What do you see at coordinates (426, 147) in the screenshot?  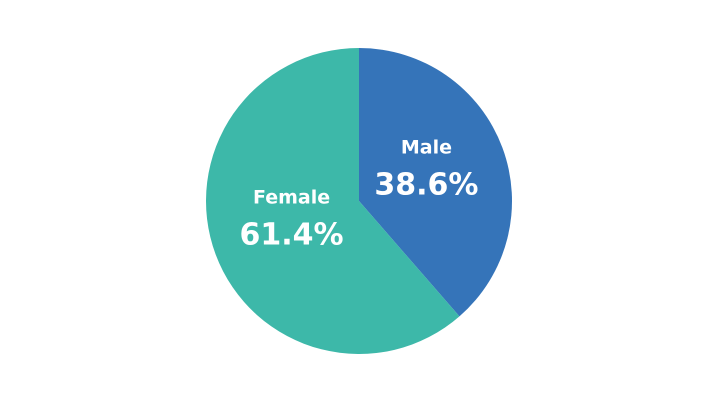 I see `slice-name: Male` at bounding box center [426, 147].